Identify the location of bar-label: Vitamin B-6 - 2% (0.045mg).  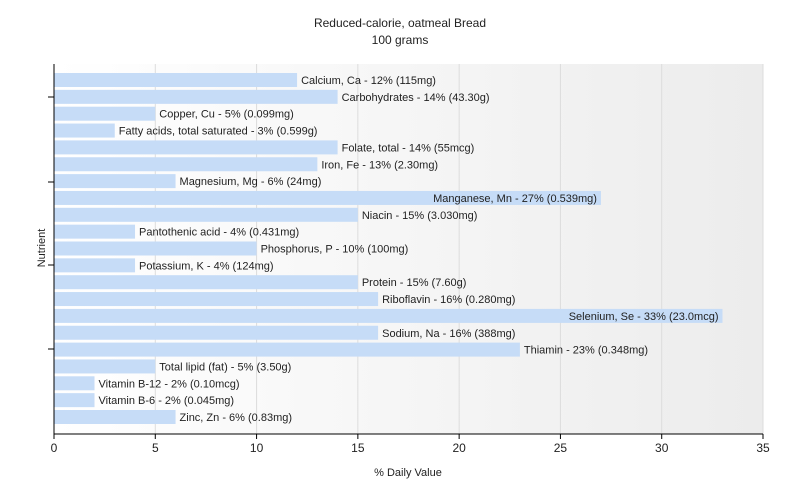
(167, 401).